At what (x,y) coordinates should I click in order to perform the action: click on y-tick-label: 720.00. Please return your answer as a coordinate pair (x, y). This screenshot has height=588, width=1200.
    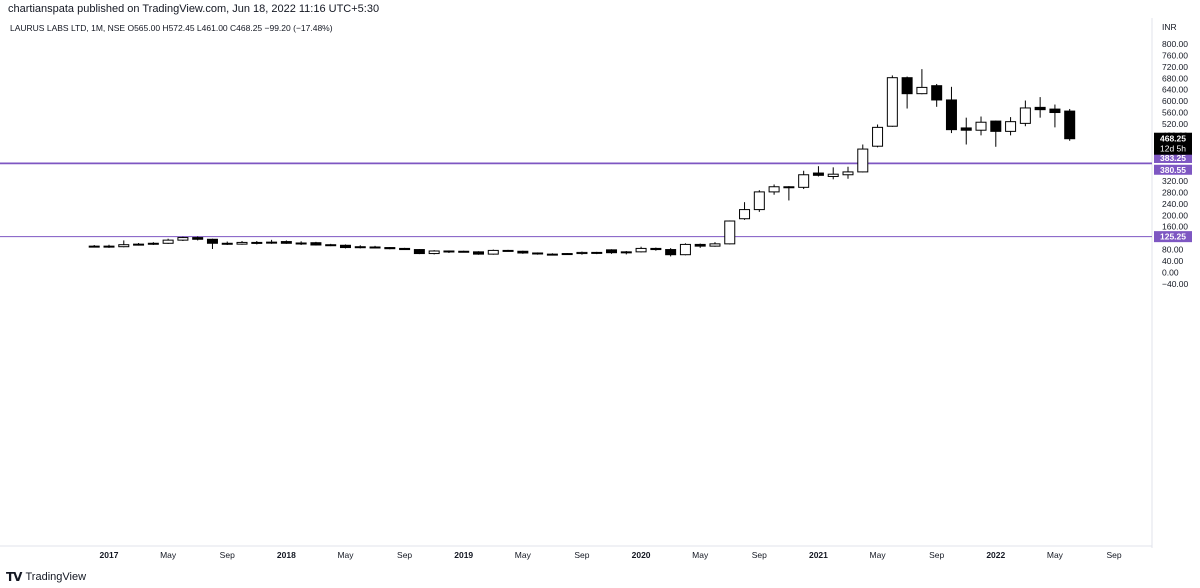
    Looking at the image, I should click on (1175, 67).